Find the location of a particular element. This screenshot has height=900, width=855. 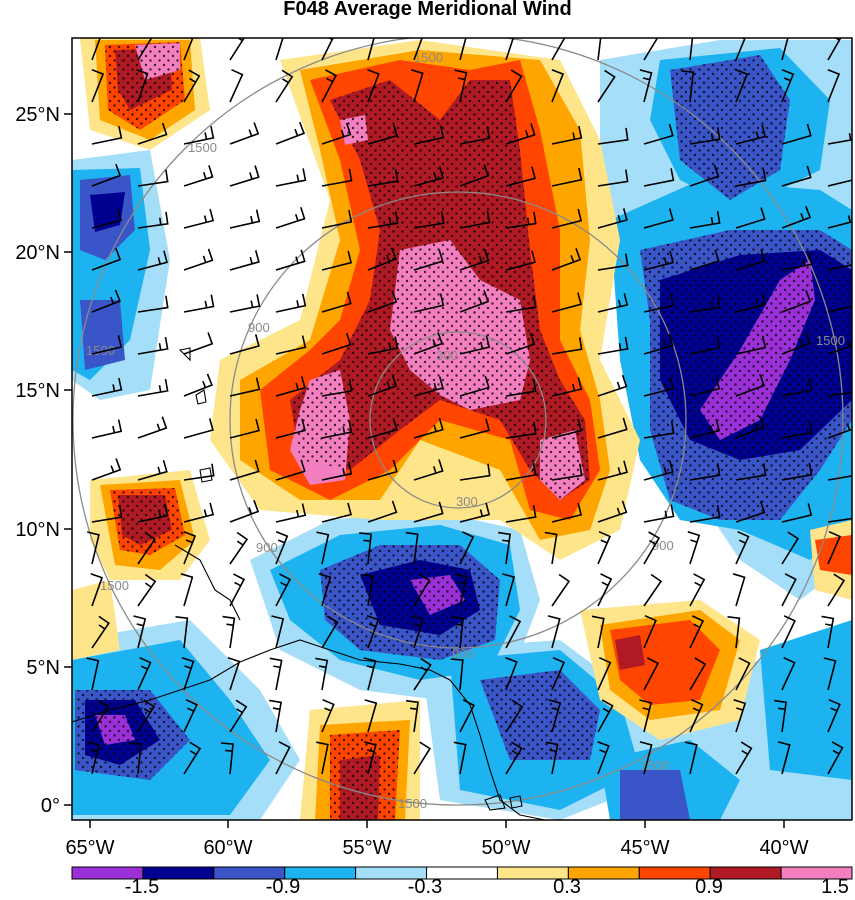

colorbar-label: -0.9 is located at coordinates (283, 887).